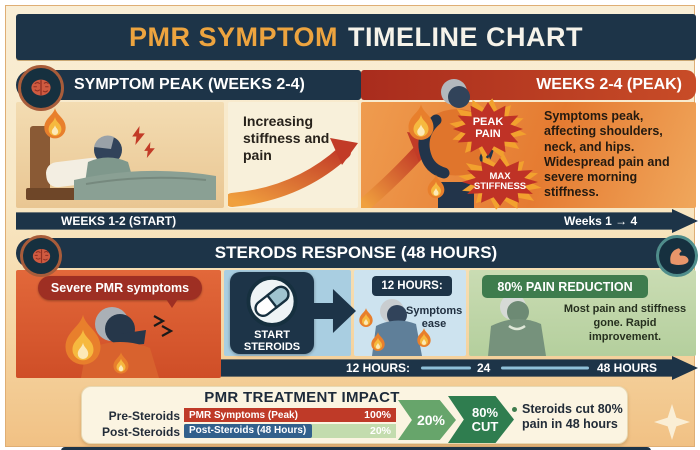 This screenshot has width=700, height=450. I want to click on increasing-note: Increasing stiffness and pain, so click(286, 138).